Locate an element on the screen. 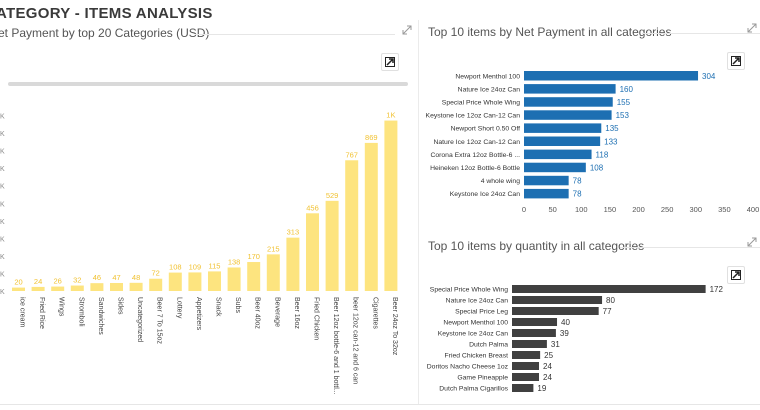 This screenshot has height=410, width=760. data-label: 170 is located at coordinates (253, 256).